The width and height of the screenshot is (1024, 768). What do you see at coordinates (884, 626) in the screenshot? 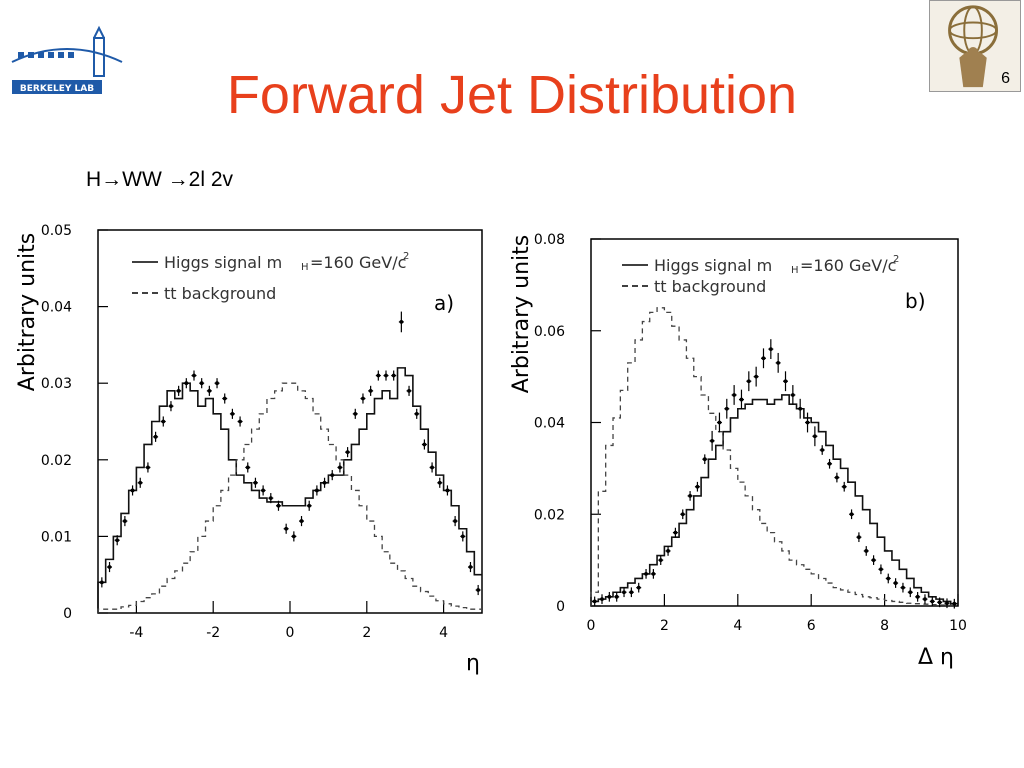
I see `x-tick-label: 8` at bounding box center [884, 626].